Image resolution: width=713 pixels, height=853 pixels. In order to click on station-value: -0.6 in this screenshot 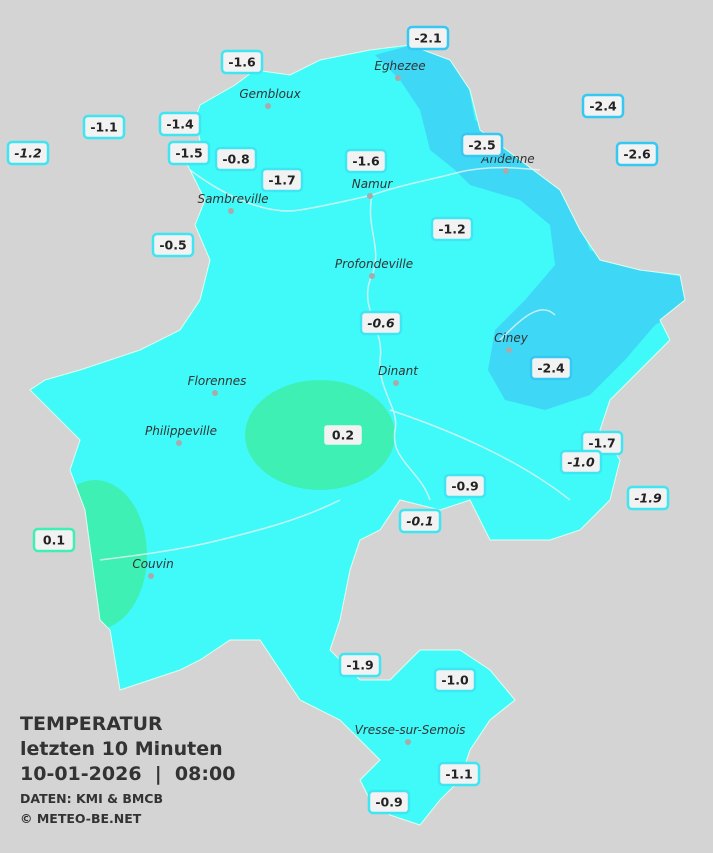, I will do `click(381, 323)`.